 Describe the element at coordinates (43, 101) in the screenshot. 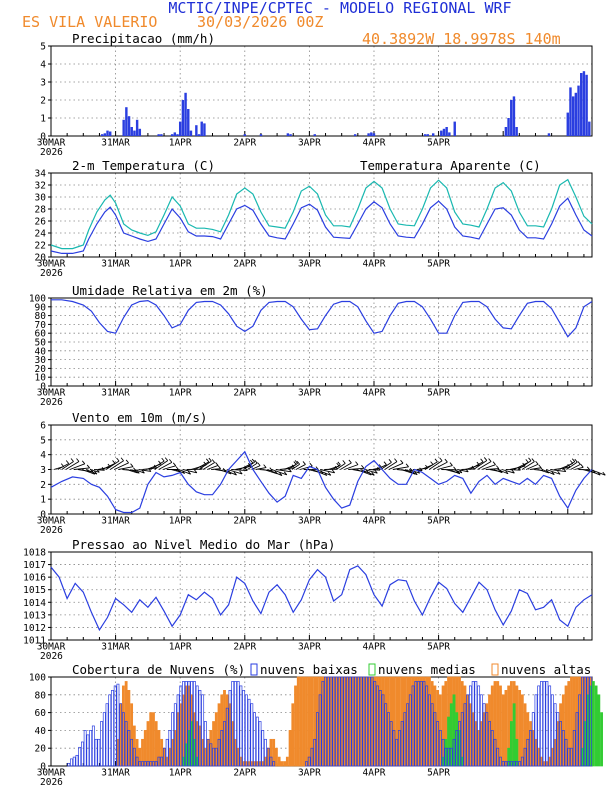

I see `y-tick-label: 2` at that location.